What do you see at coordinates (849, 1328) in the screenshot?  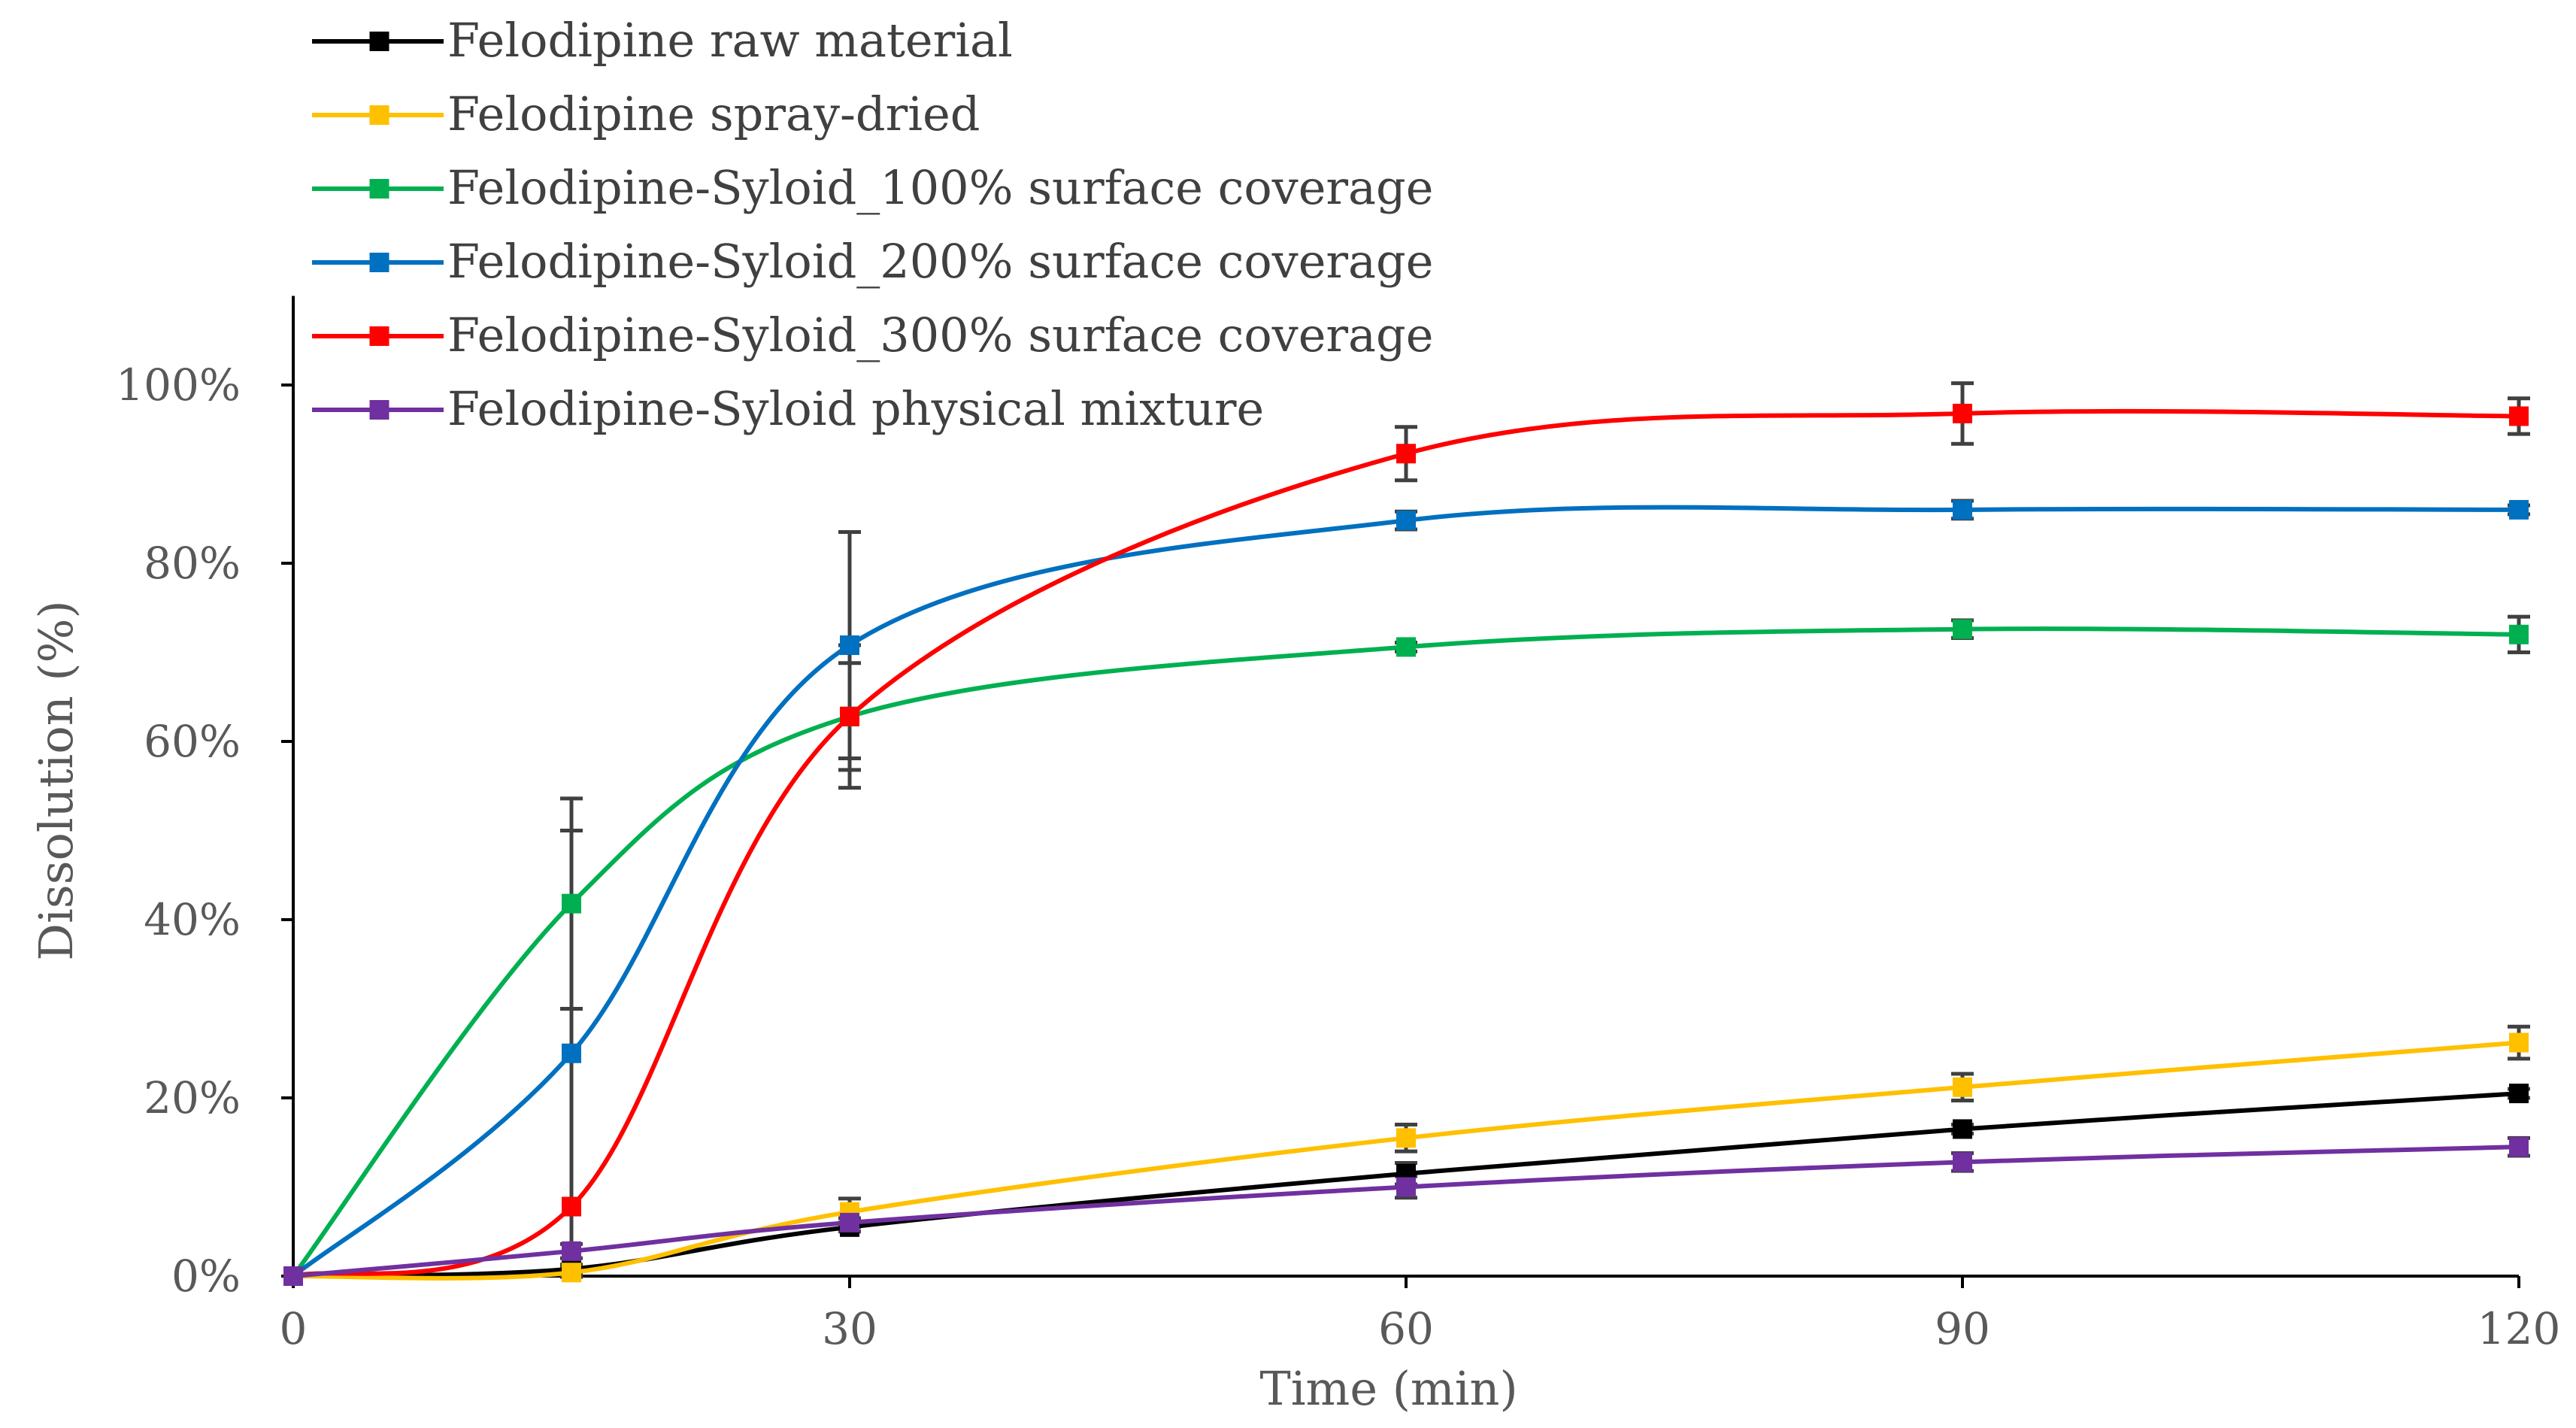 I see `x-tick-label: 30` at bounding box center [849, 1328].